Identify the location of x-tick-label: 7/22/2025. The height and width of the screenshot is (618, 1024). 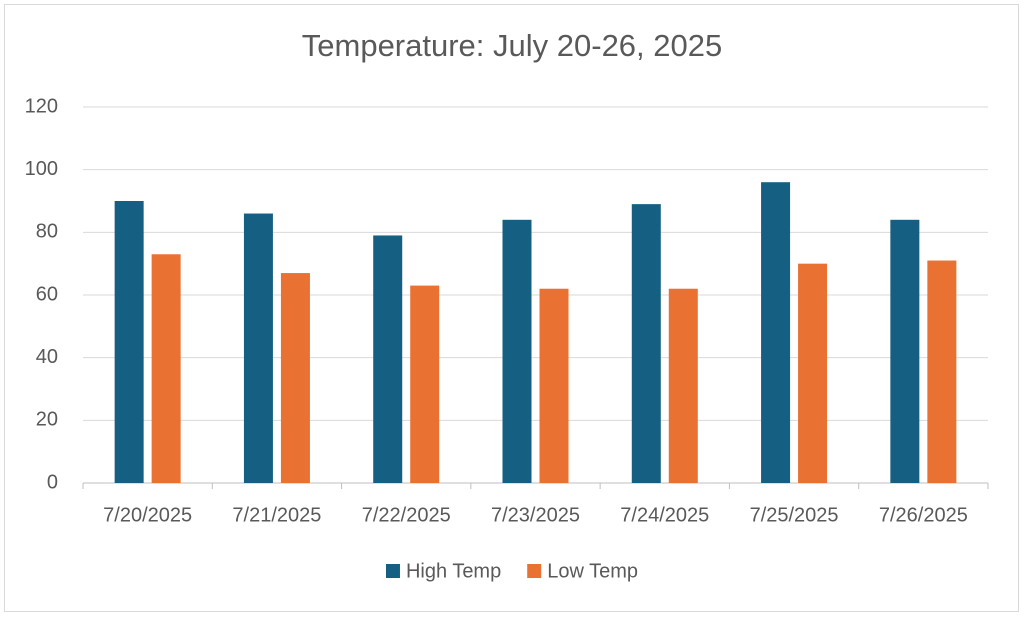
(406, 515).